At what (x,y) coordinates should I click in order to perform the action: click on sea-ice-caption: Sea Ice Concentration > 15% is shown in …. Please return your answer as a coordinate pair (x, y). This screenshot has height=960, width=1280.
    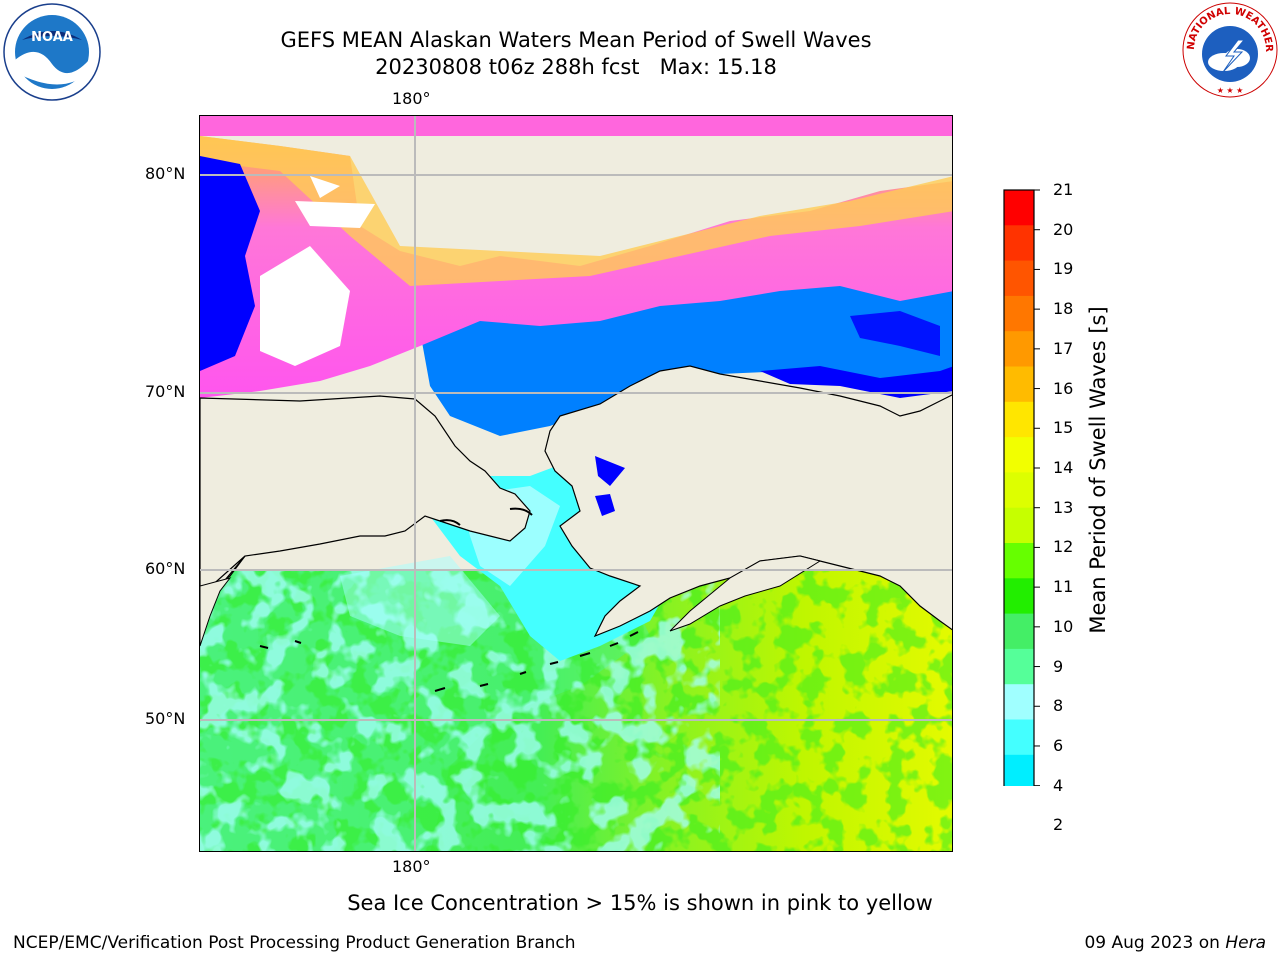
    Looking at the image, I should click on (640, 903).